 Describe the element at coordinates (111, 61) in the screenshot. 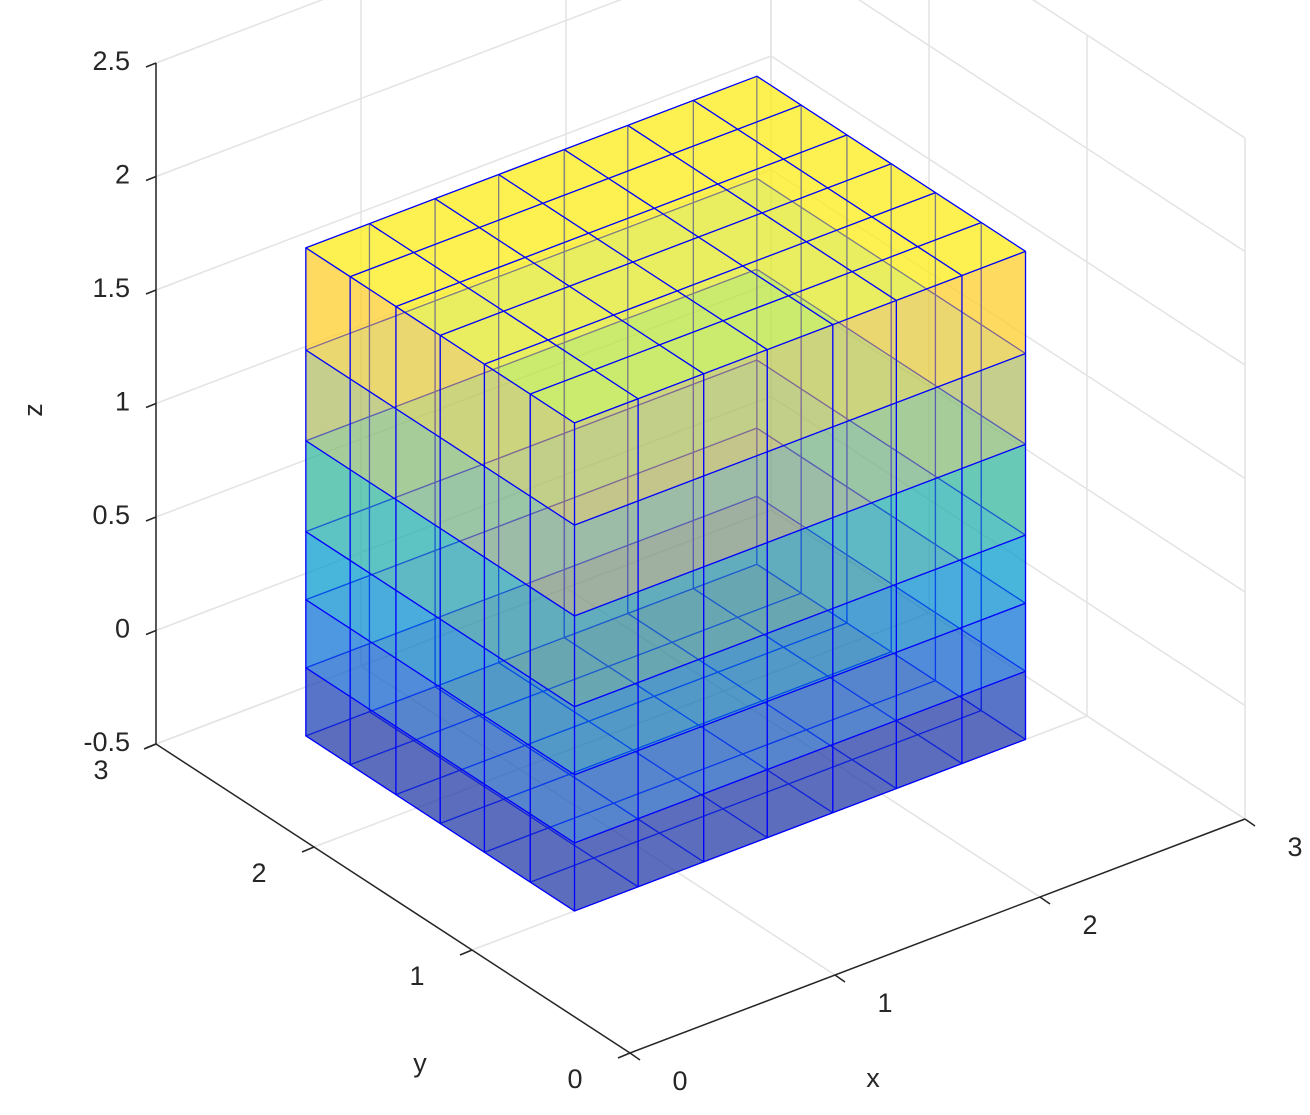

I see `z-tick-label: 2.5` at that location.